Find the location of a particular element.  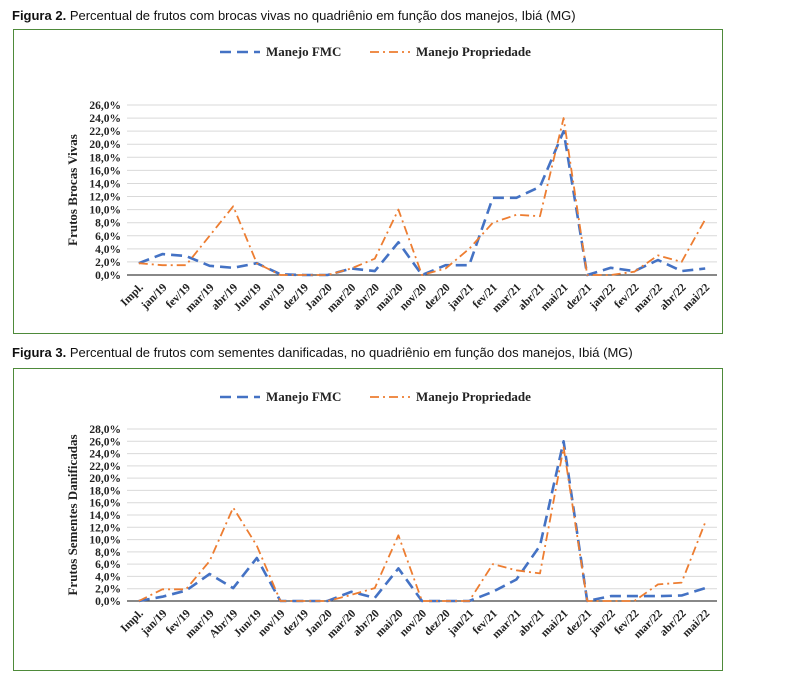

y-axis-label: Frutos Sementes Danificadas is located at coordinates (72, 514).